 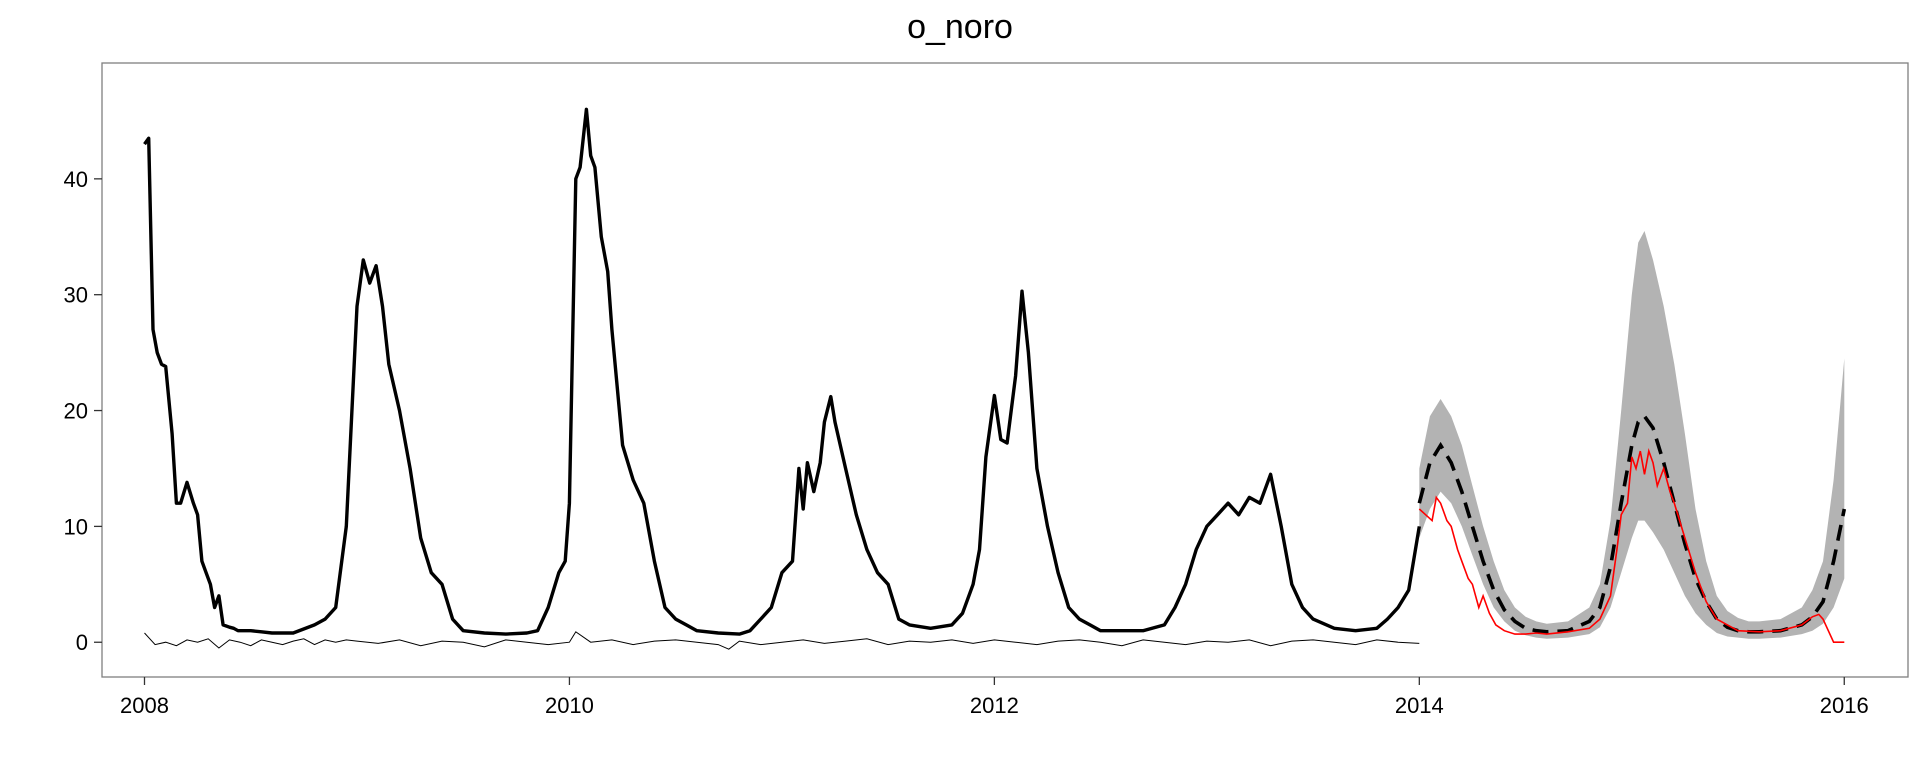 I want to click on y-tick-label: 0, so click(x=82, y=642).